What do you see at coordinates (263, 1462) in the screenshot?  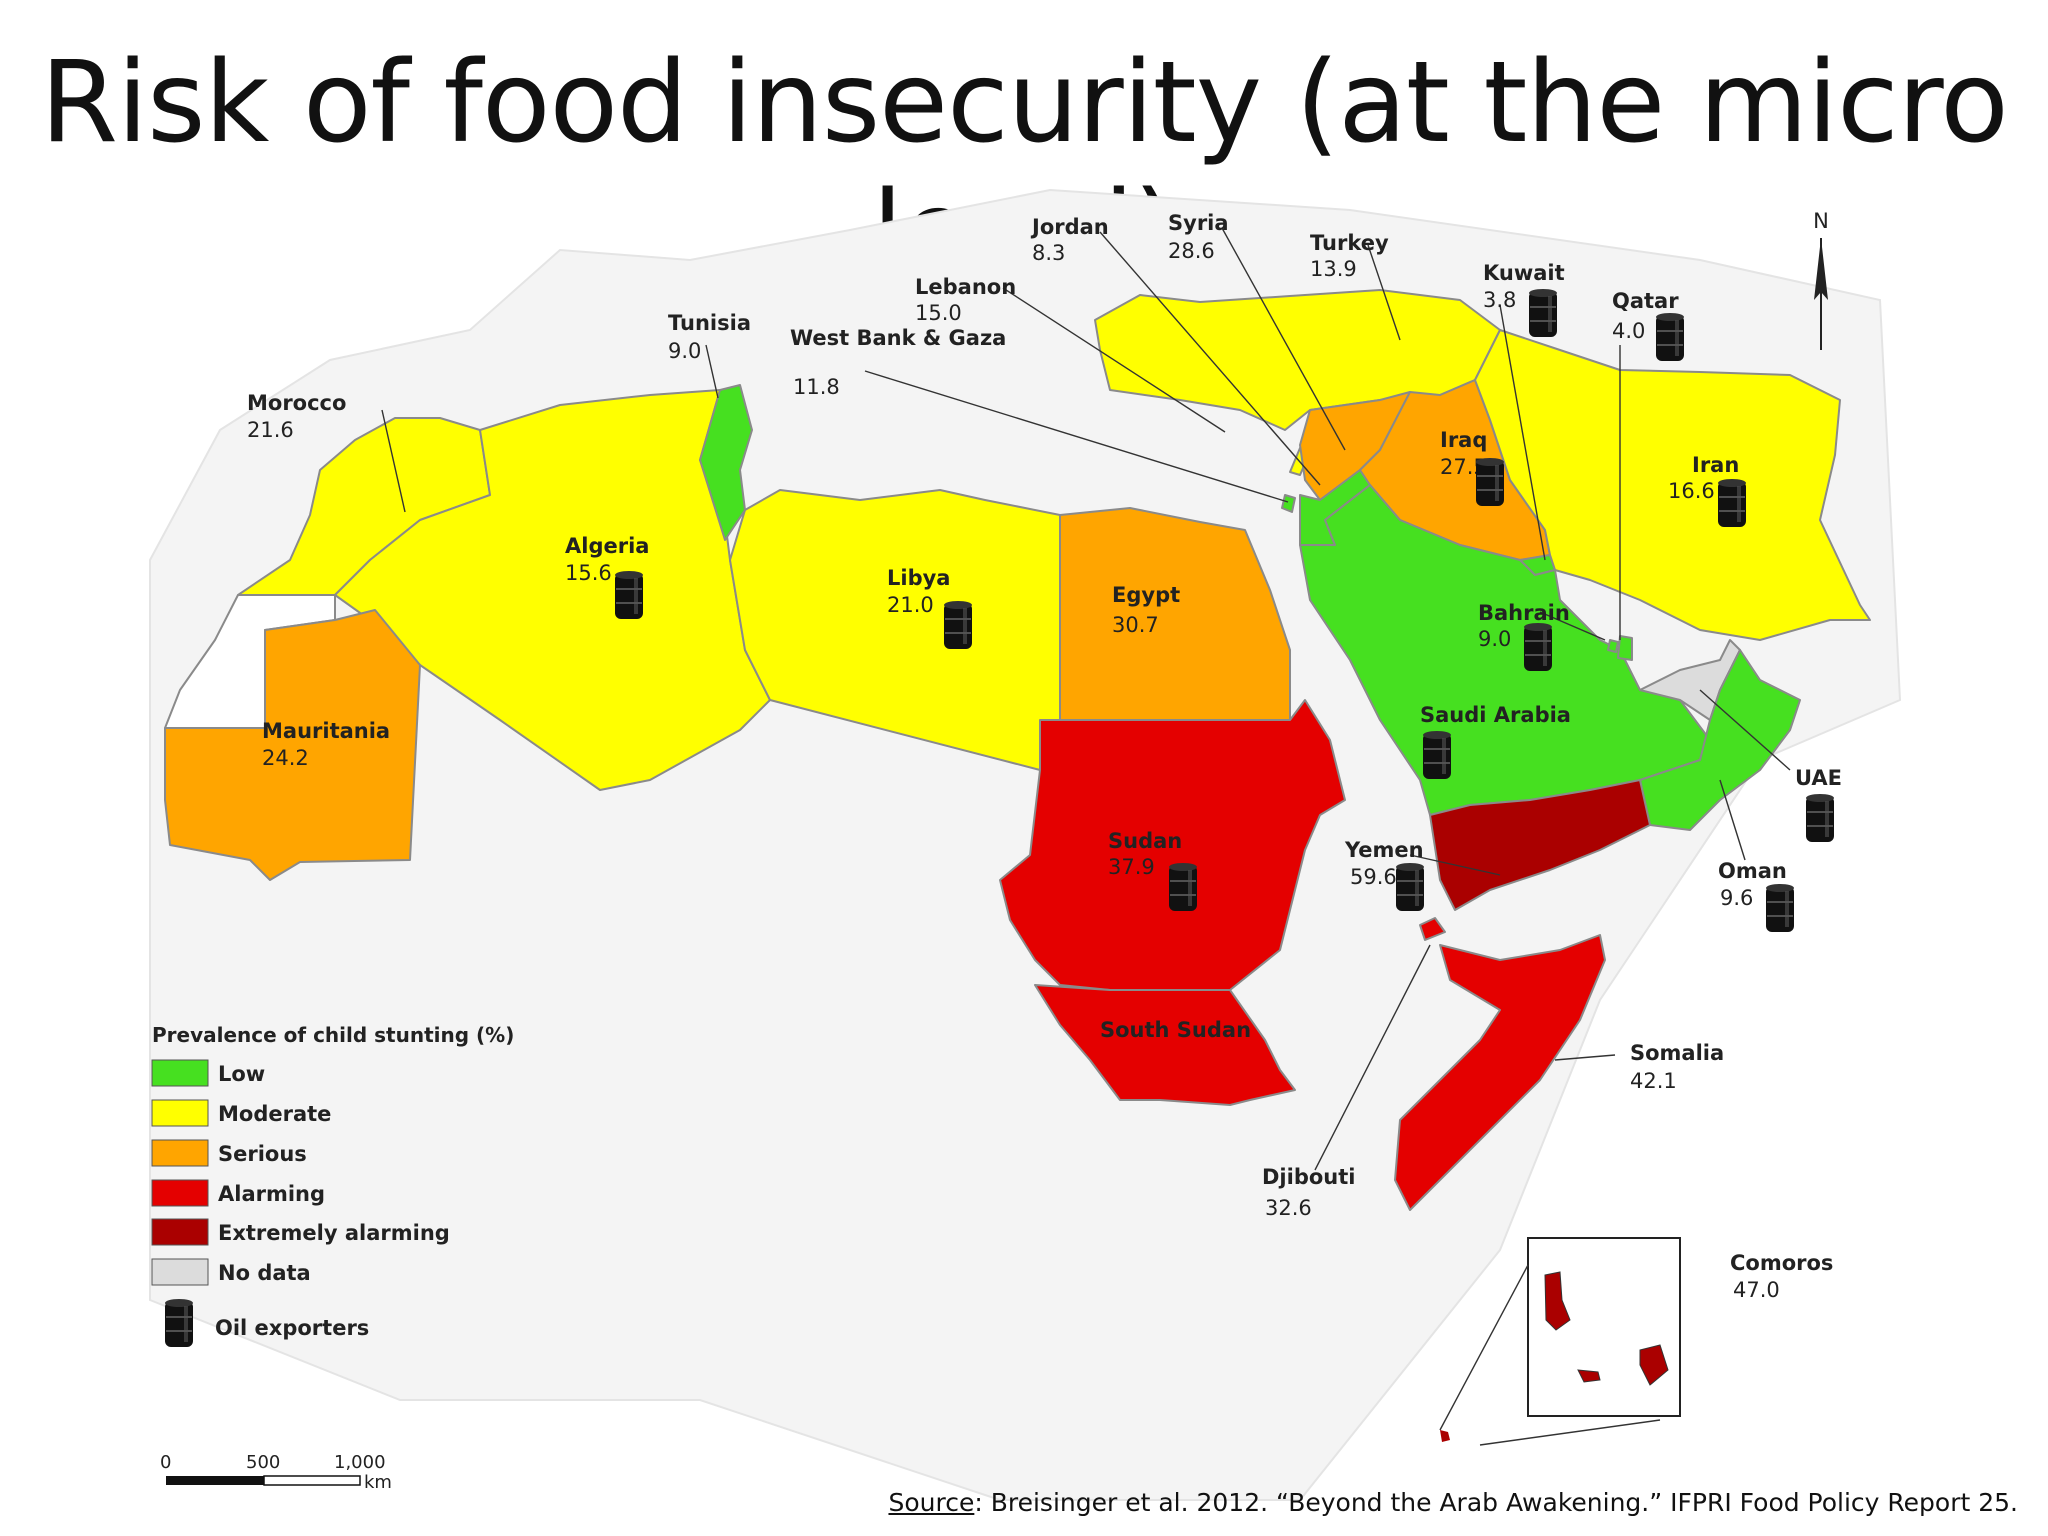 I see `scale-tick-500: 500` at bounding box center [263, 1462].